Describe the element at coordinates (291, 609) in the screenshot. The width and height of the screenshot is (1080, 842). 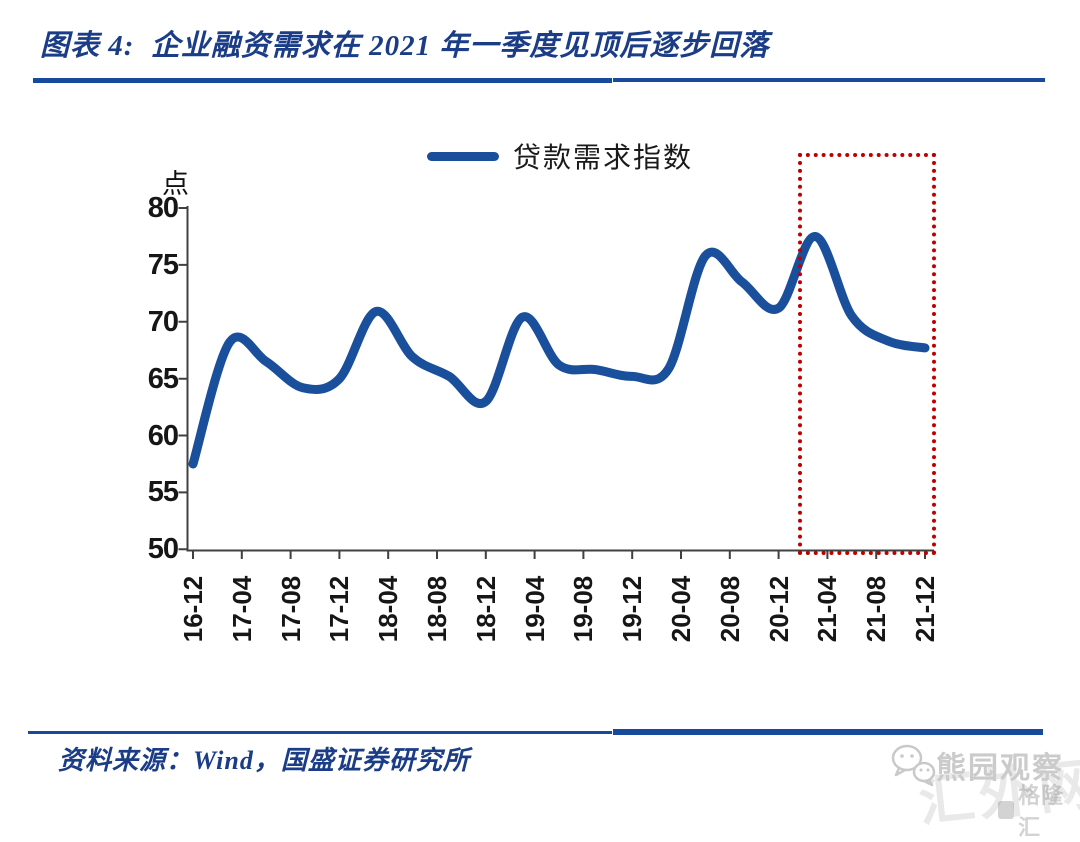
I see `x-tick-label: 17-08` at that location.